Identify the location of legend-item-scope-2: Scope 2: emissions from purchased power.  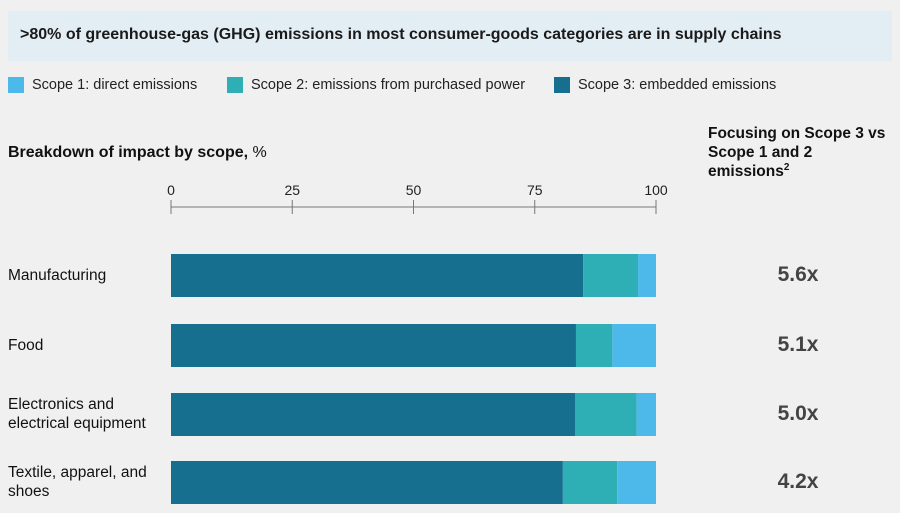
(376, 85).